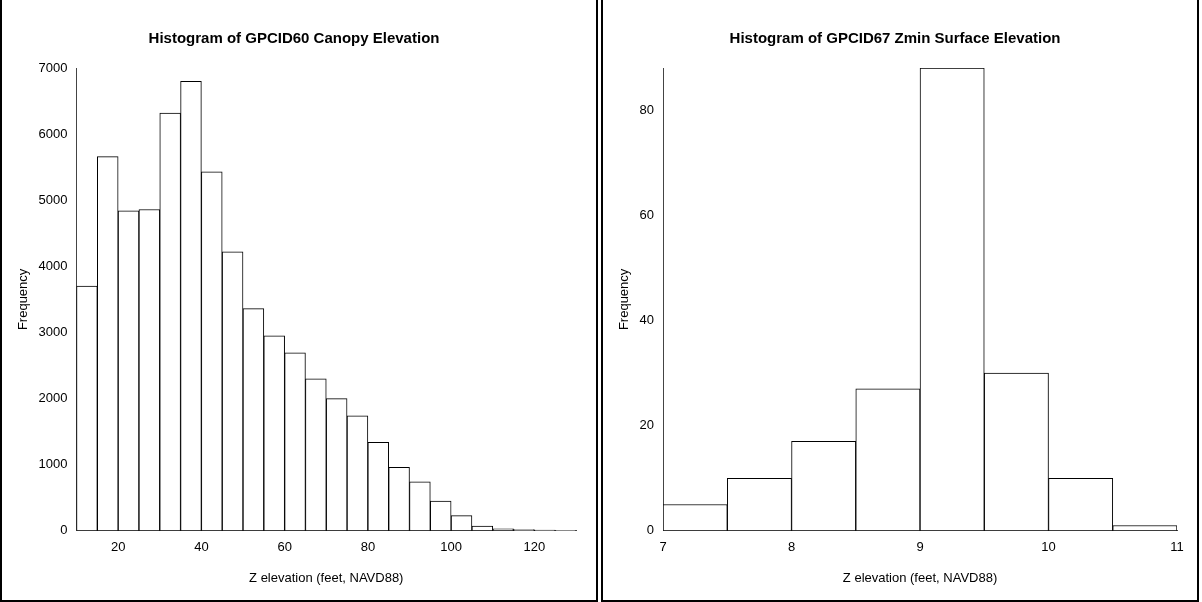  I want to click on x-tick-label: 80, so click(368, 547).